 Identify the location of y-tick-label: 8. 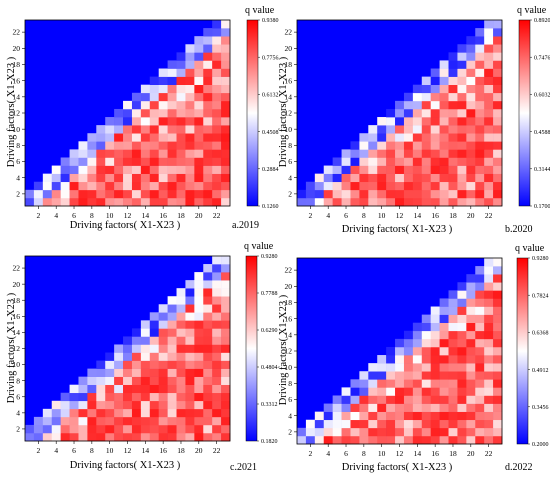
(18, 145).